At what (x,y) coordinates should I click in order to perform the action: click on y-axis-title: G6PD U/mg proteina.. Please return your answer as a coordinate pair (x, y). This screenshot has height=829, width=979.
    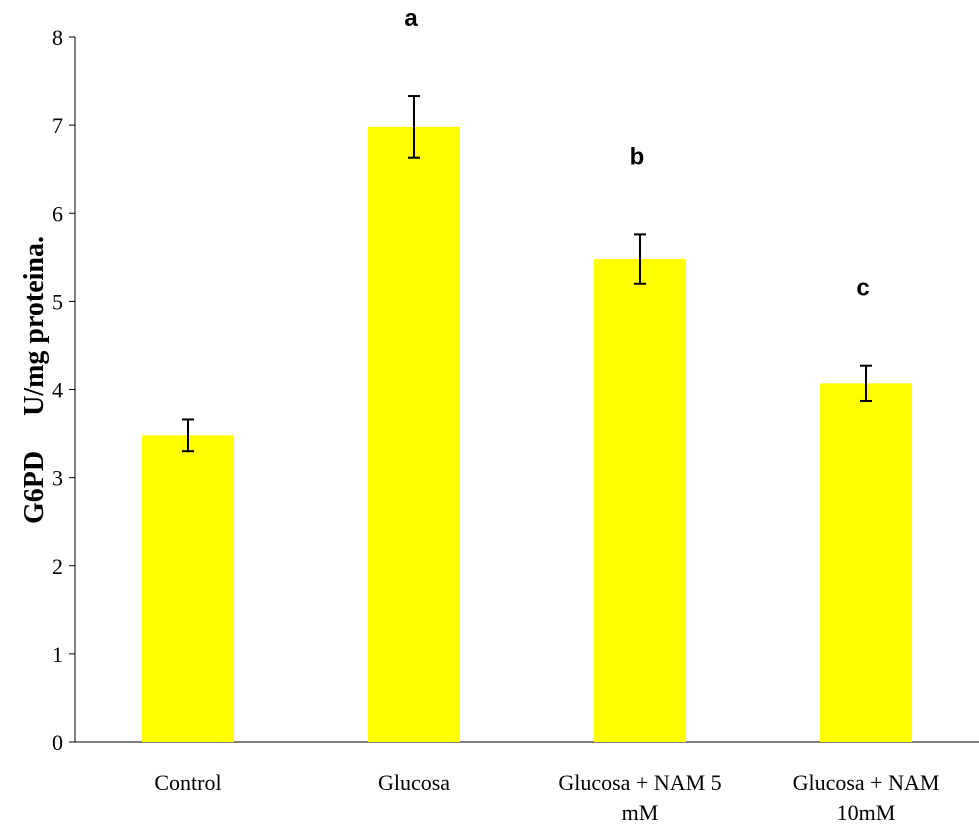
    Looking at the image, I should click on (34, 380).